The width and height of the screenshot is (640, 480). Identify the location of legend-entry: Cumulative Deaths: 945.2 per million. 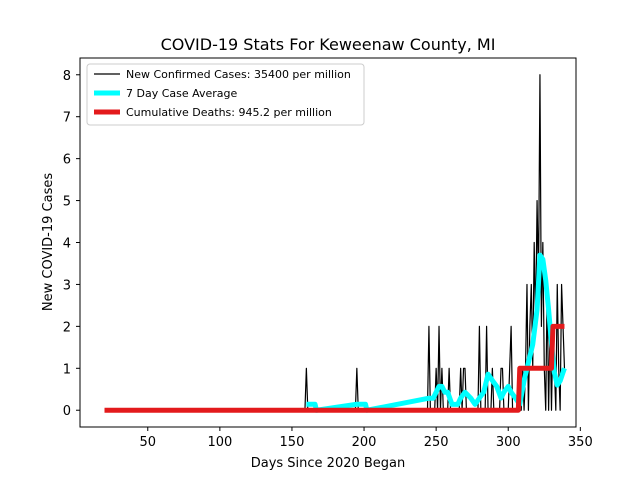
(229, 112).